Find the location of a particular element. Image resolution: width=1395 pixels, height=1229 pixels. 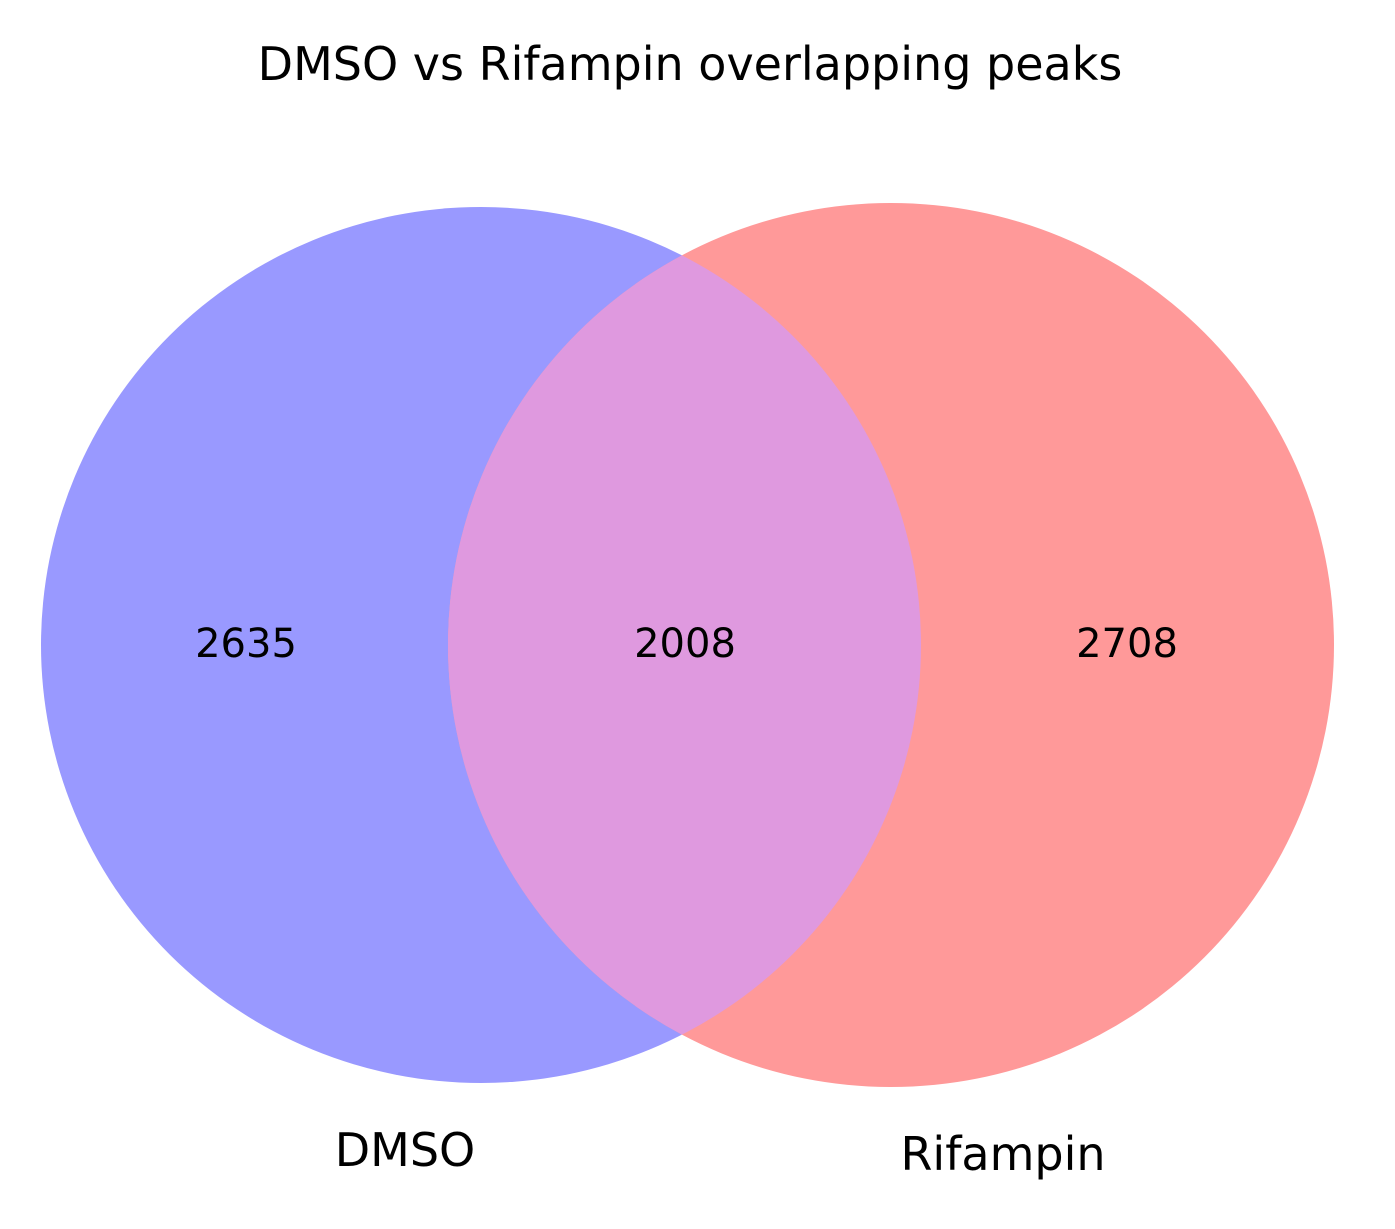

intersection-count: 2008 is located at coordinates (685, 644).